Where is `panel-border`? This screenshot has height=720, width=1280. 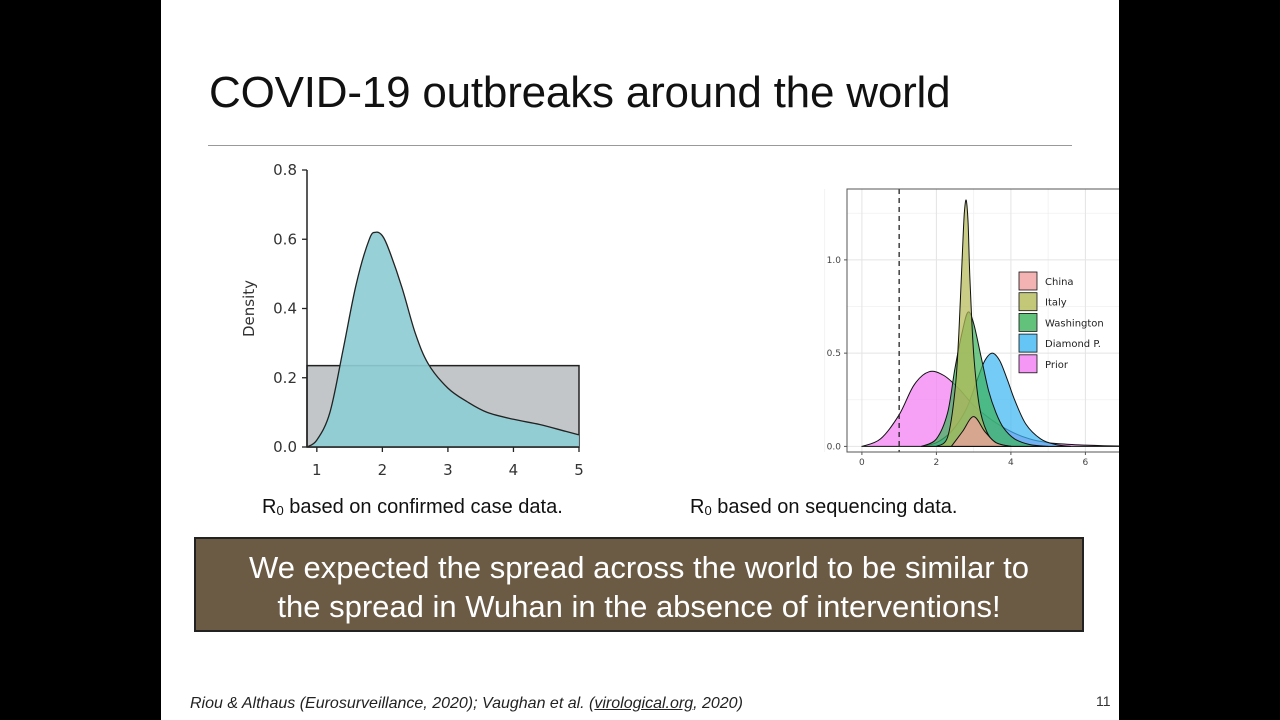
panel-border is located at coordinates (982, 320).